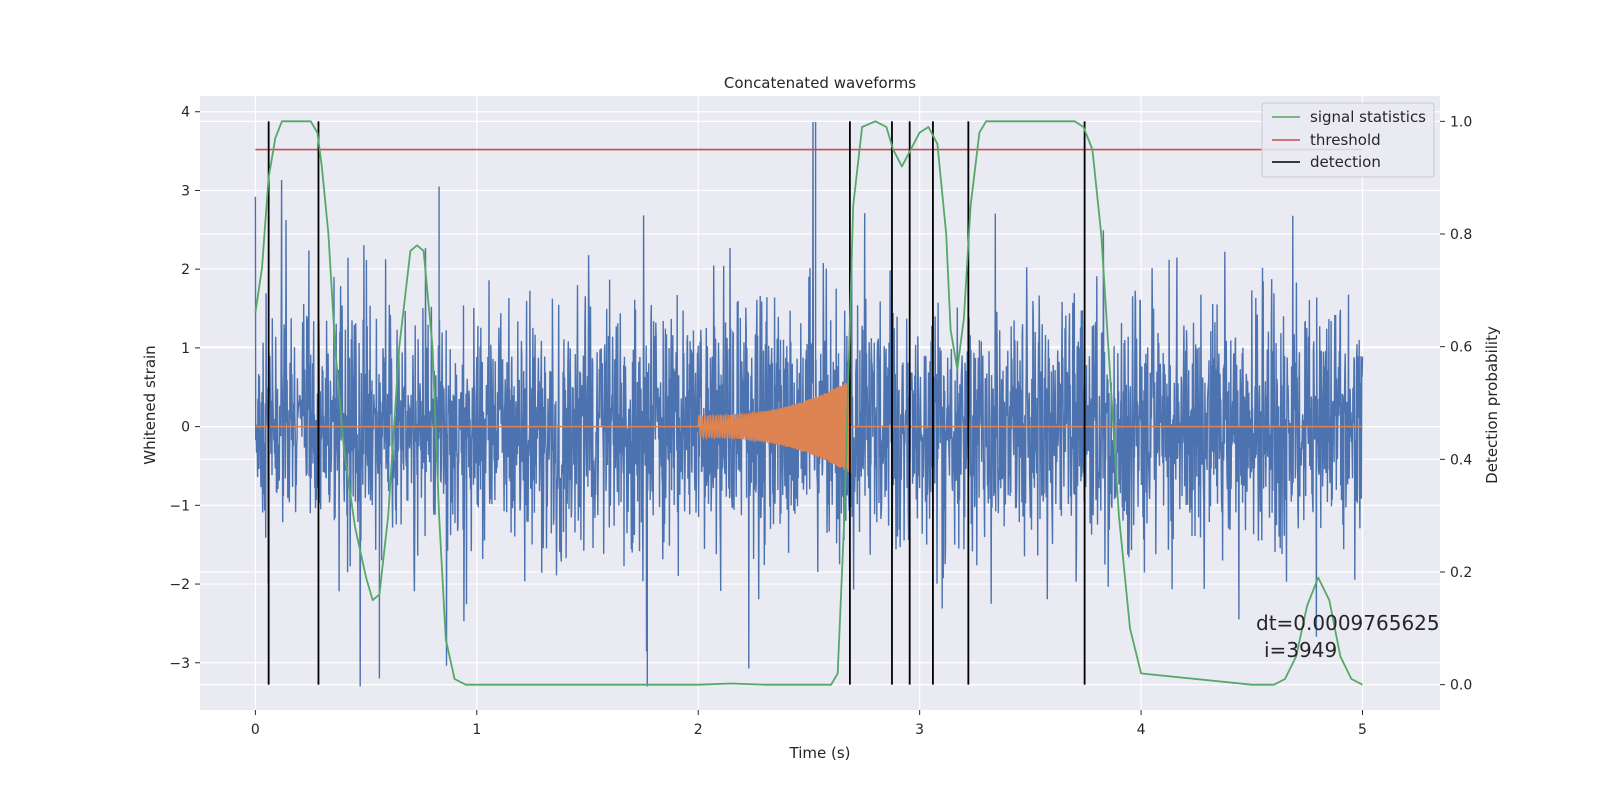 This screenshot has height=800, width=1600. Describe the element at coordinates (476, 730) in the screenshot. I see `x-tick-label: 1` at that location.